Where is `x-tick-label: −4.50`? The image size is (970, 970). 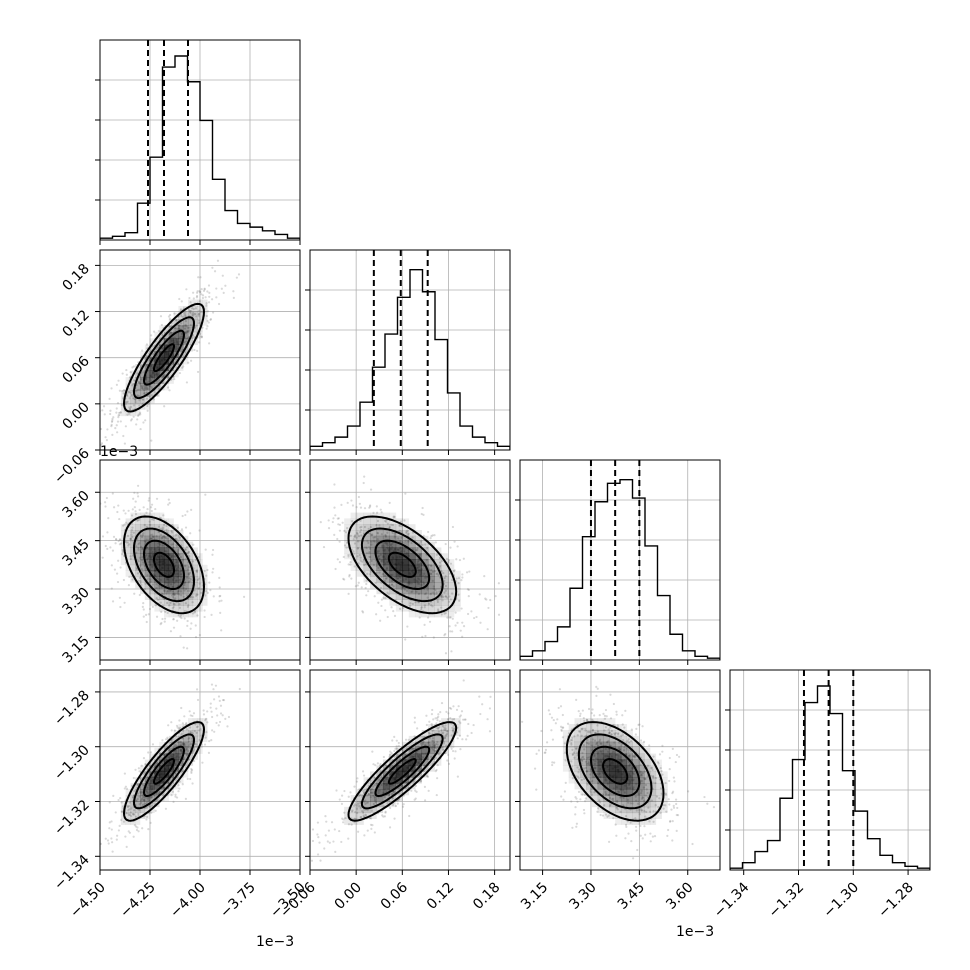 x-tick-label: −4.50 is located at coordinates (88, 901).